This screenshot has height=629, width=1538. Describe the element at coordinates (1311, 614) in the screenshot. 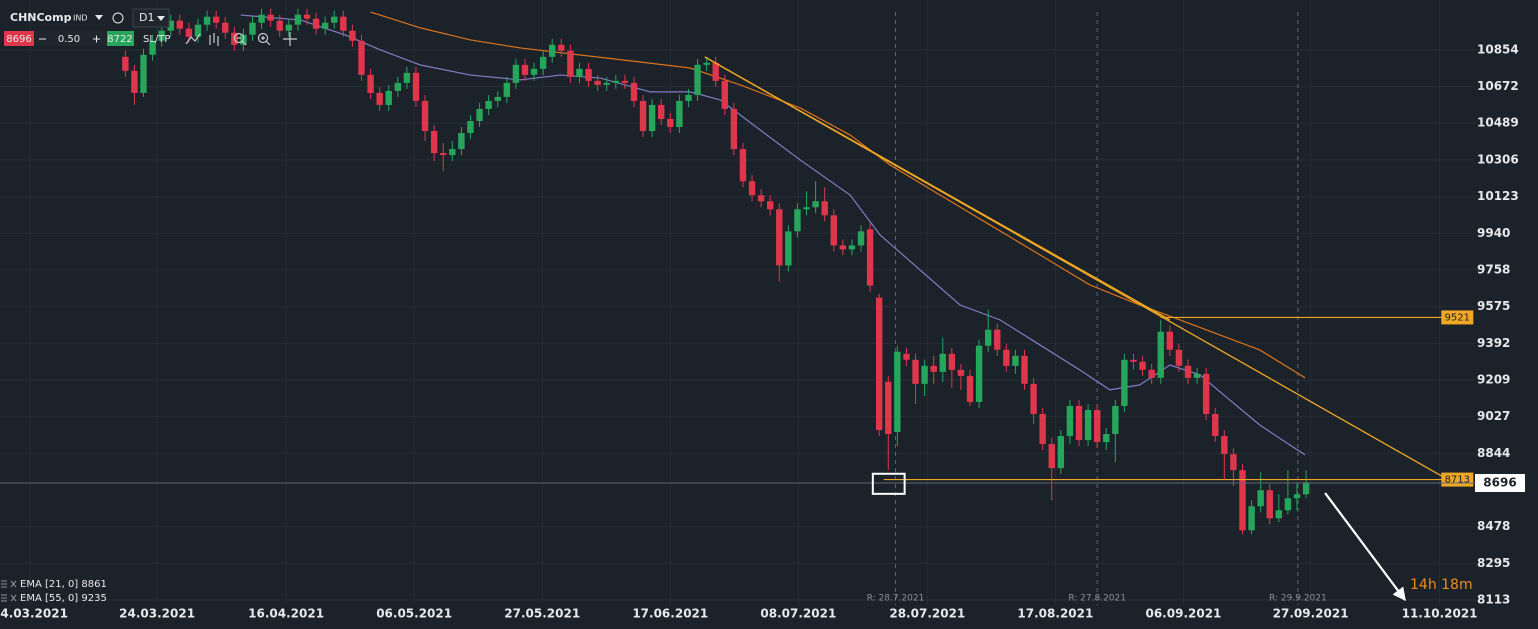

I see `x-tick-label: 27.09.2021` at that location.